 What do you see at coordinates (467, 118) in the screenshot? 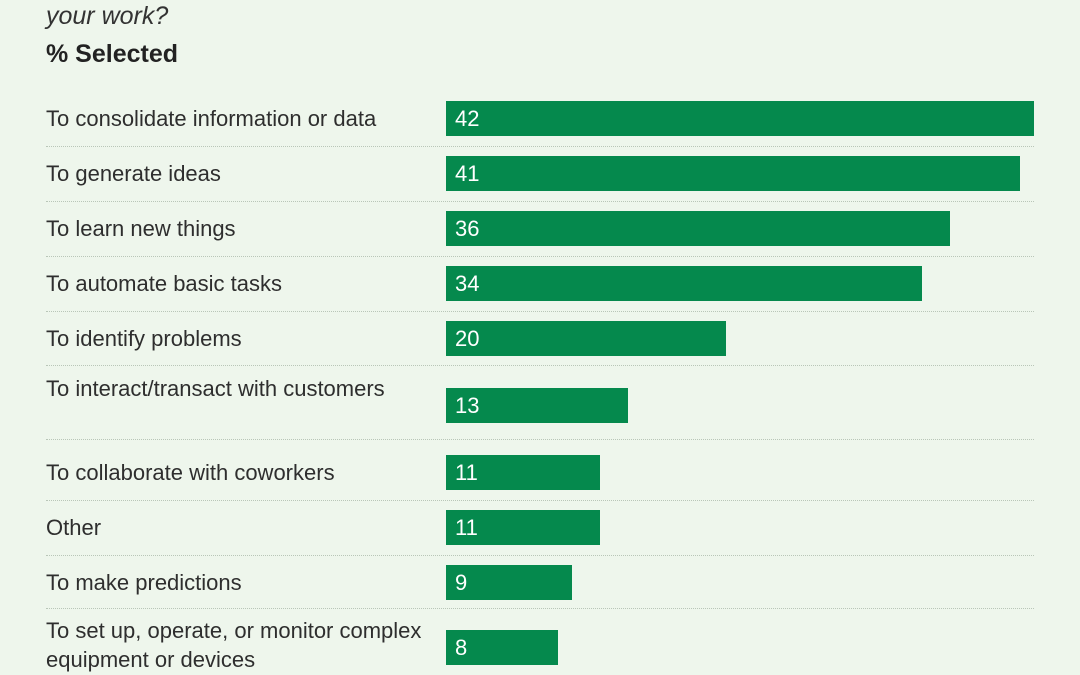
I see `value-label: 42` at bounding box center [467, 118].